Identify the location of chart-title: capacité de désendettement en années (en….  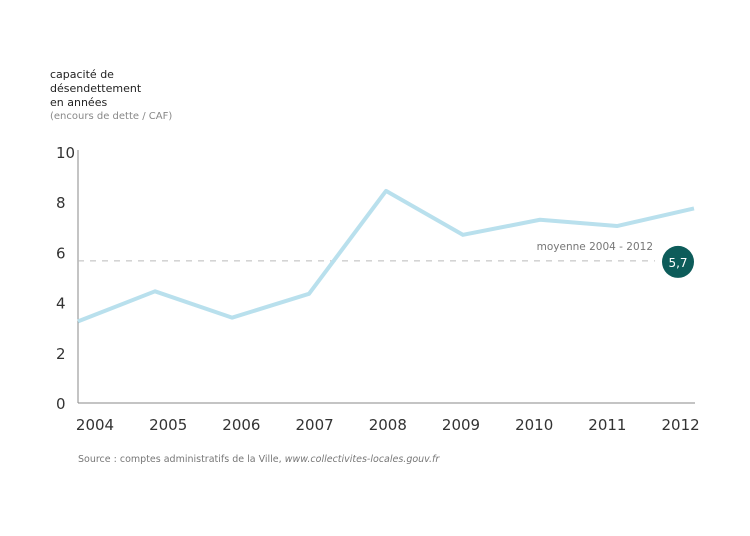
(111, 96).